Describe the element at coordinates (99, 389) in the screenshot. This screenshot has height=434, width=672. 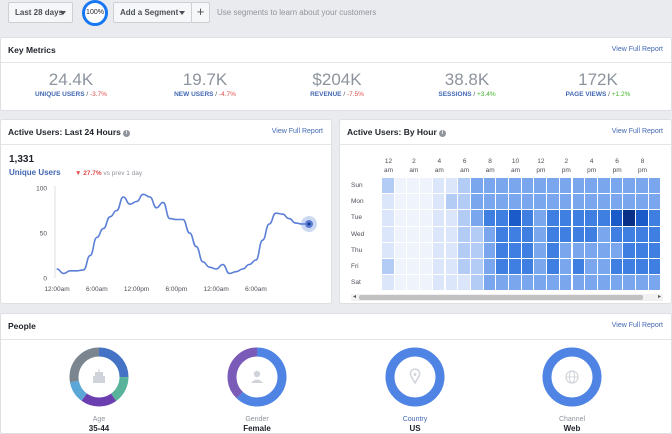
I see `people-age-chart: Age 35-44` at that location.